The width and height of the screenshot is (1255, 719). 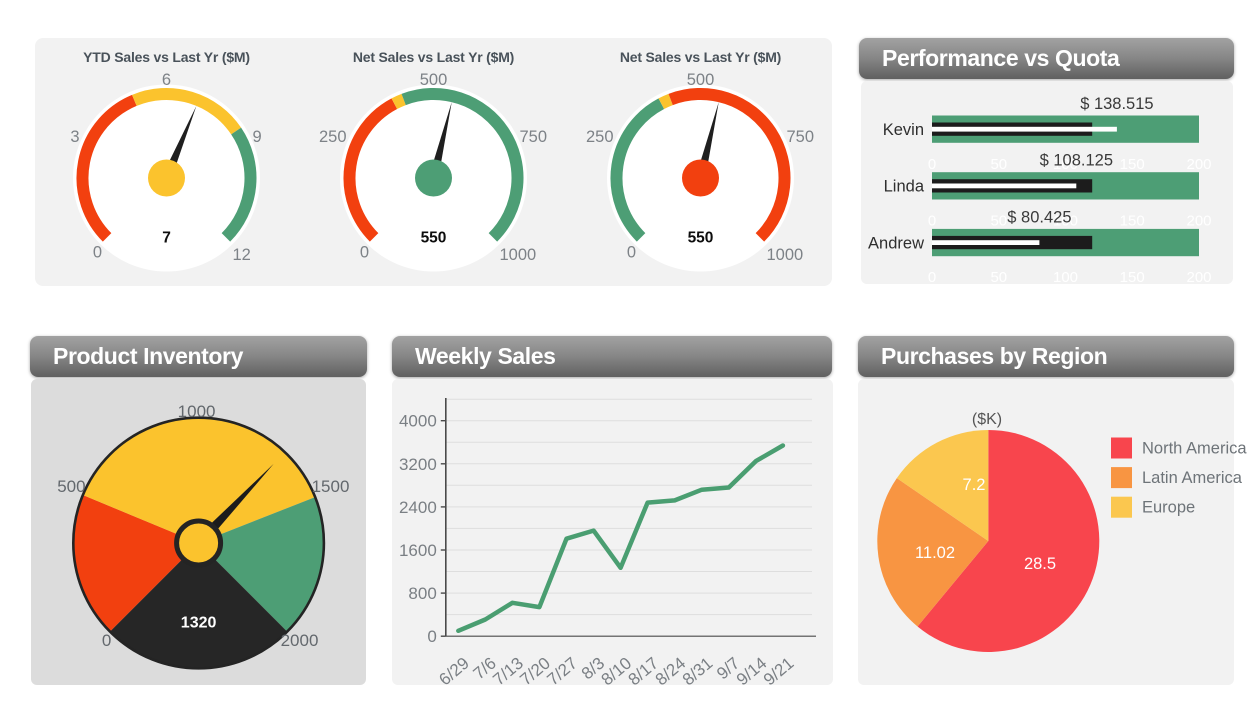 I want to click on svg-text: 6/29, so click(x=454, y=672).